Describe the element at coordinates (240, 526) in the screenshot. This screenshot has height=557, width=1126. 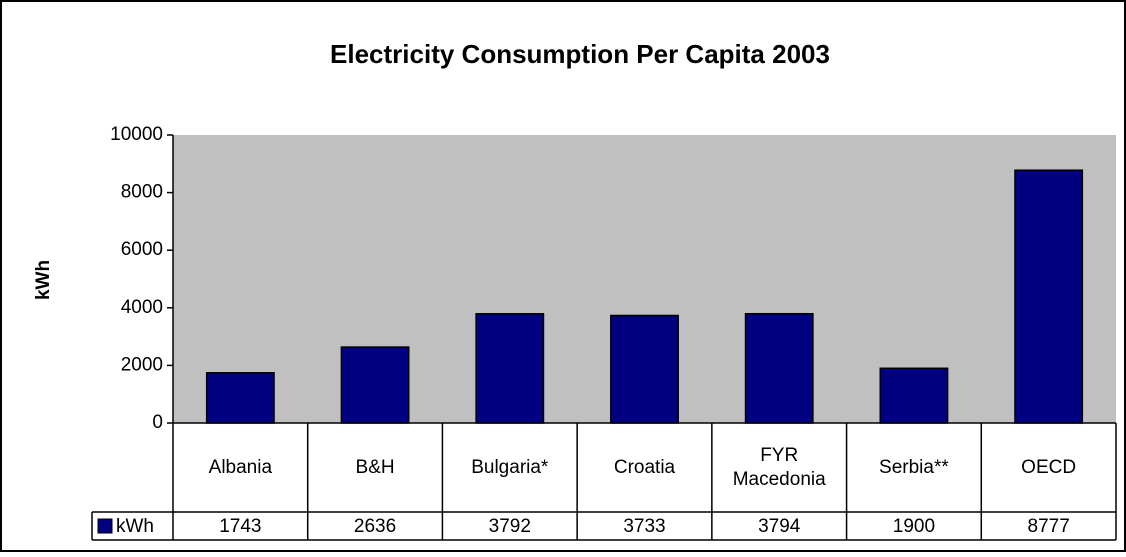
I see `data-table-value: 1743` at that location.